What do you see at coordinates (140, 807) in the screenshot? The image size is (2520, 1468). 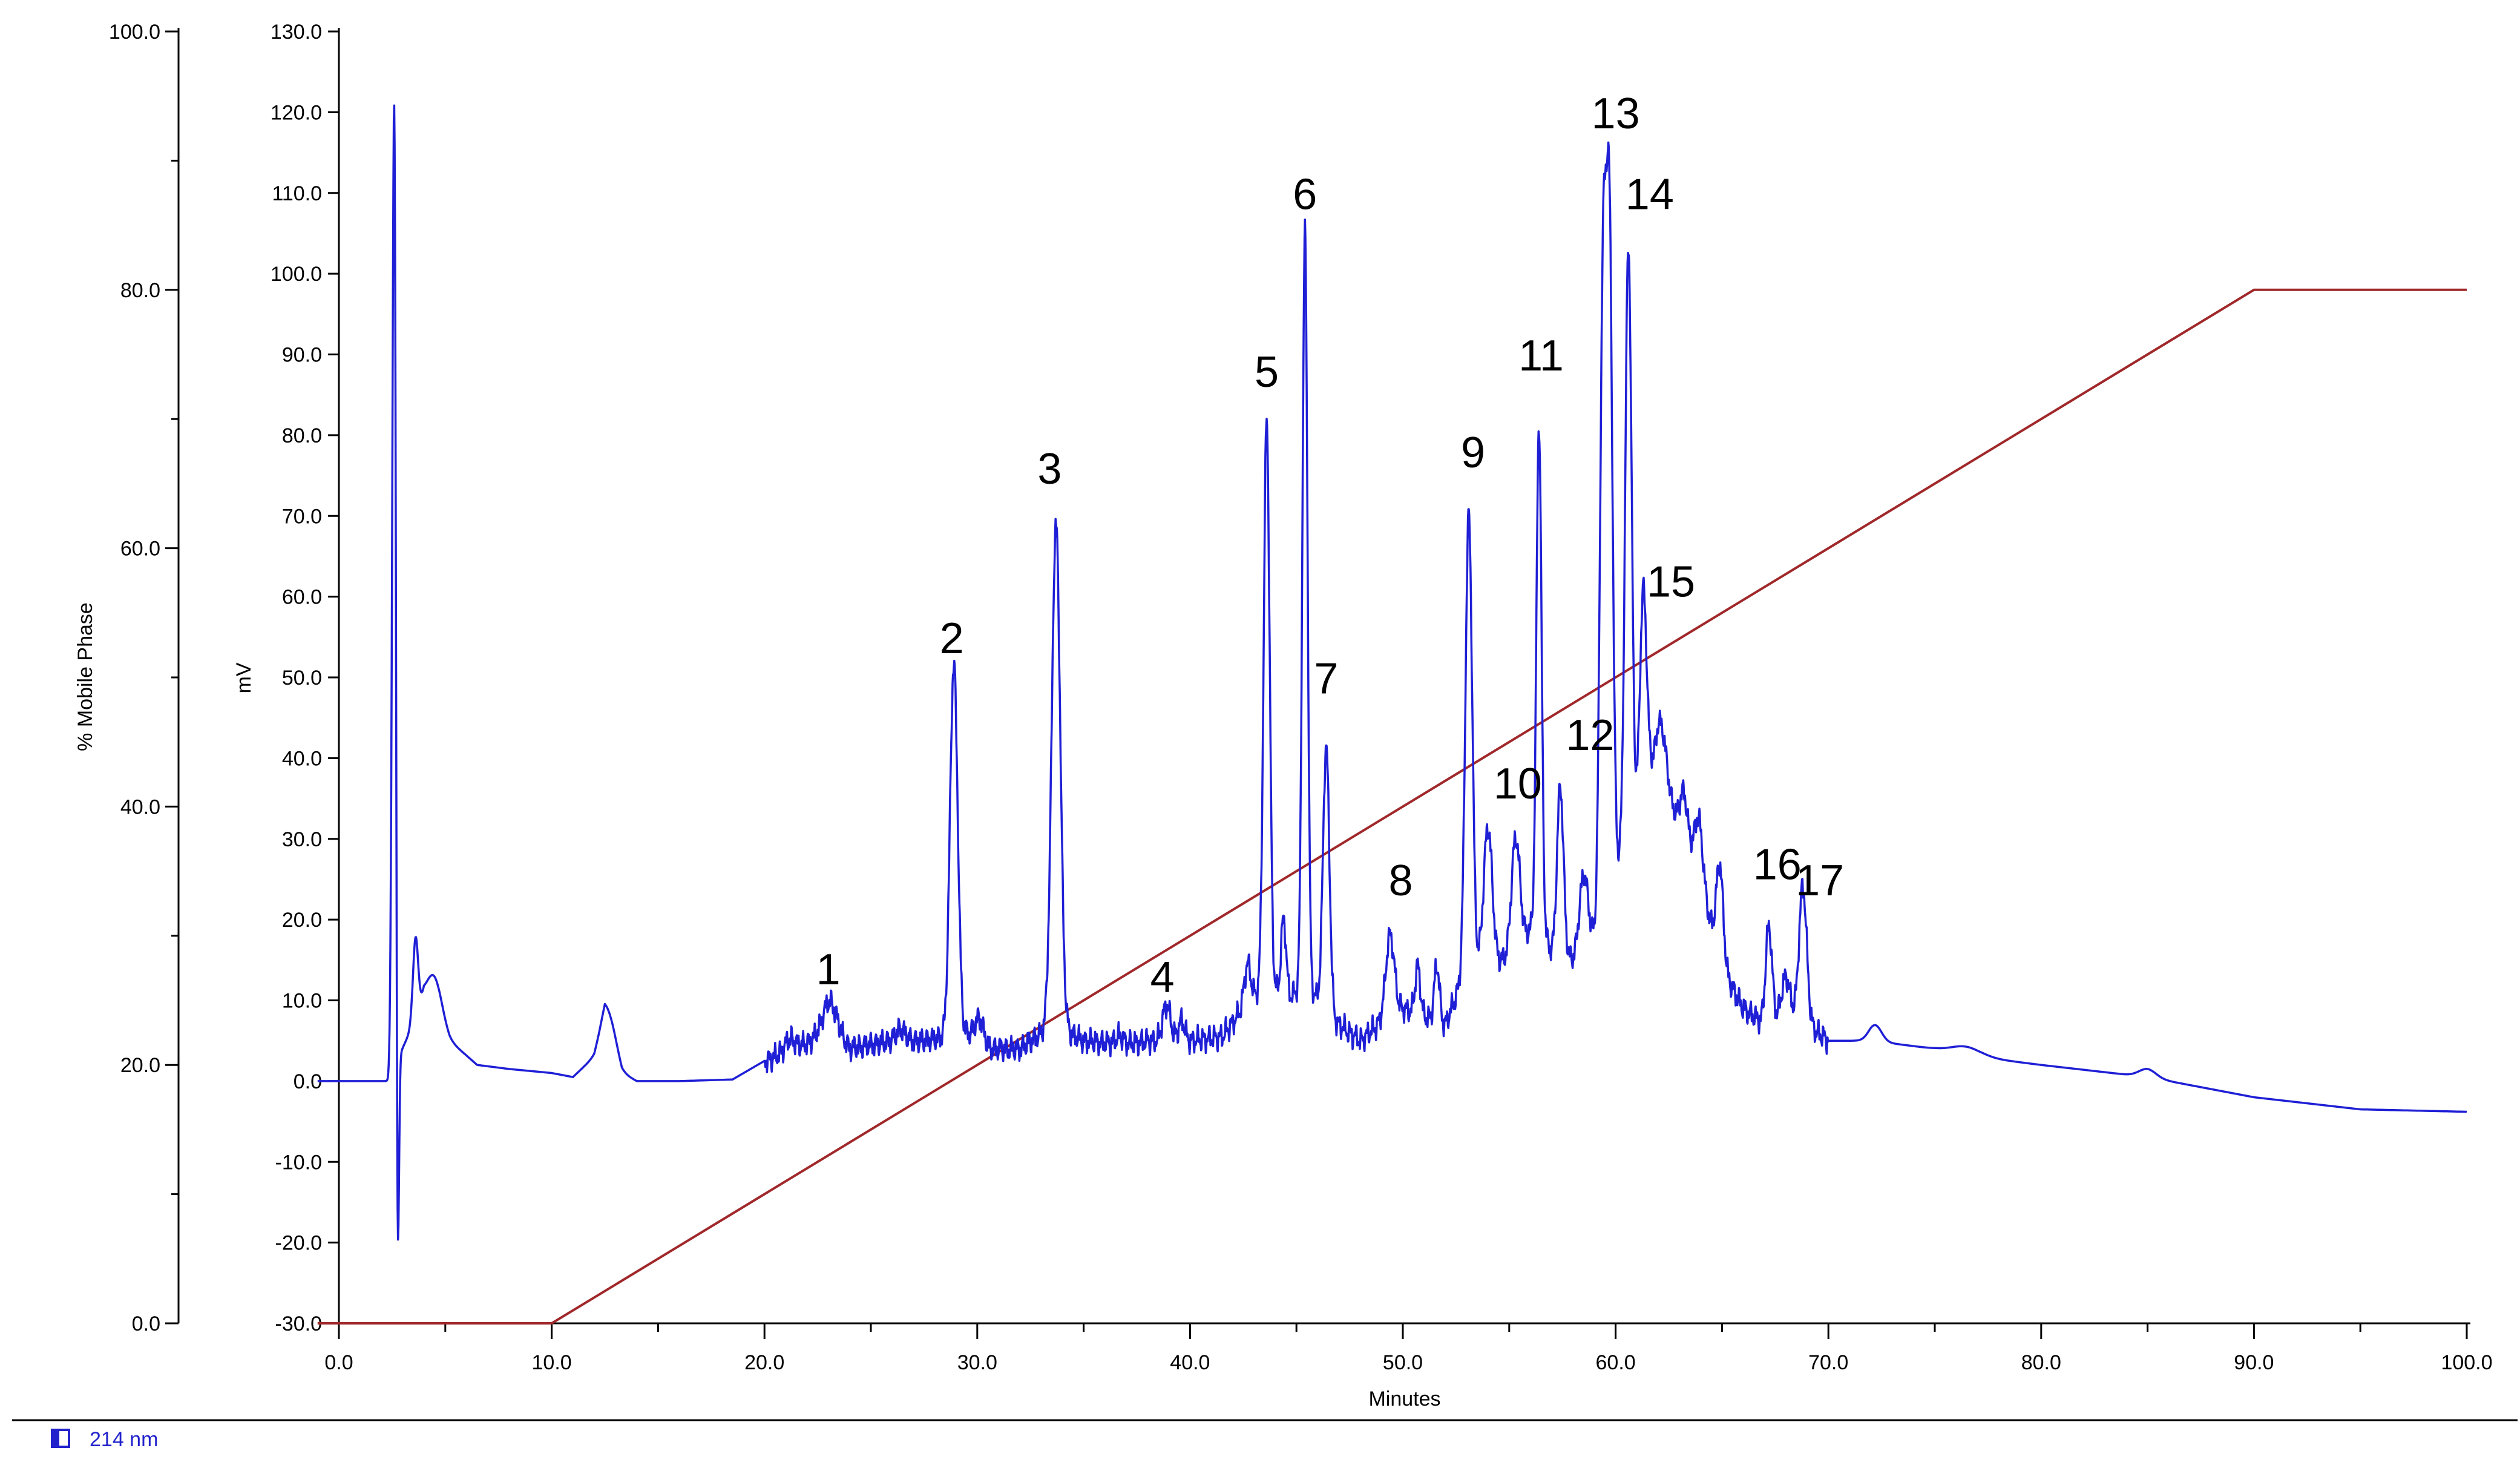 I see `y-mobile-tick-label: 40.0` at bounding box center [140, 807].